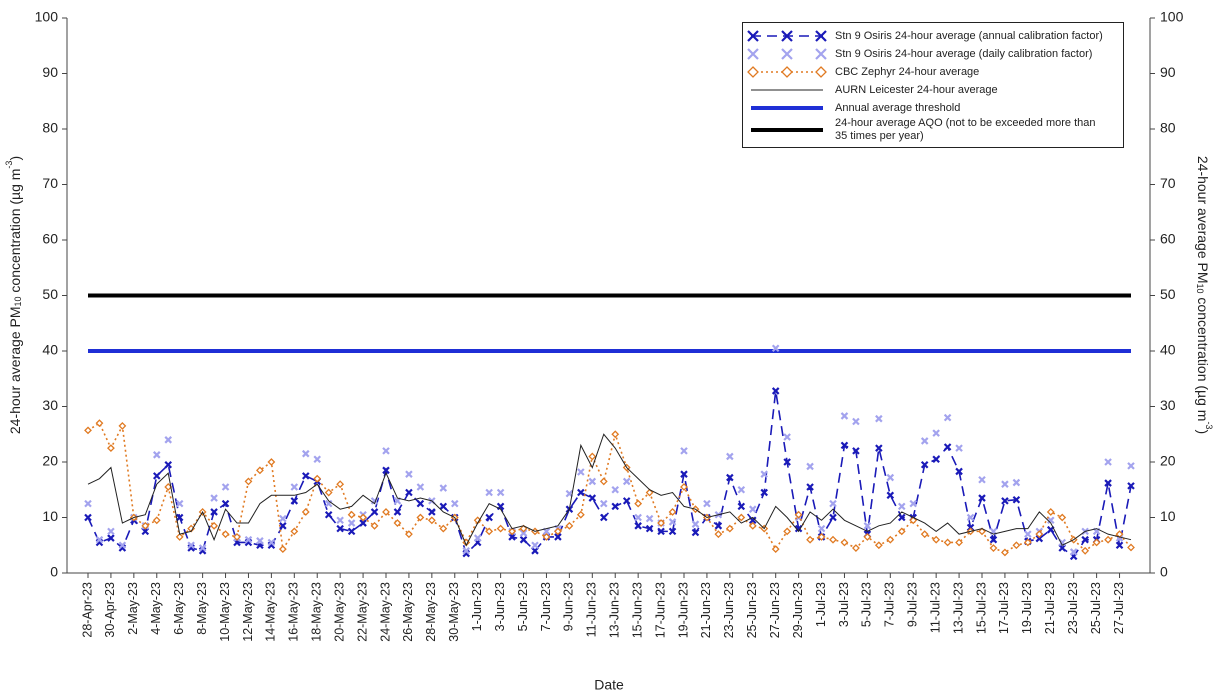  Describe the element at coordinates (890, 604) in the screenshot. I see `x-tick-label: 7-Jul-23` at that location.